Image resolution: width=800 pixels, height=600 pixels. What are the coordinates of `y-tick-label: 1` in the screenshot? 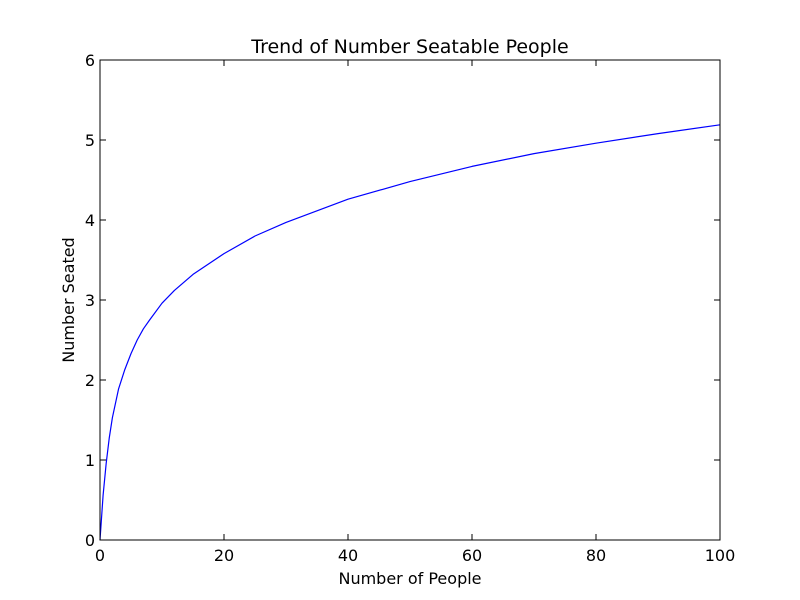 It's located at (90, 460).